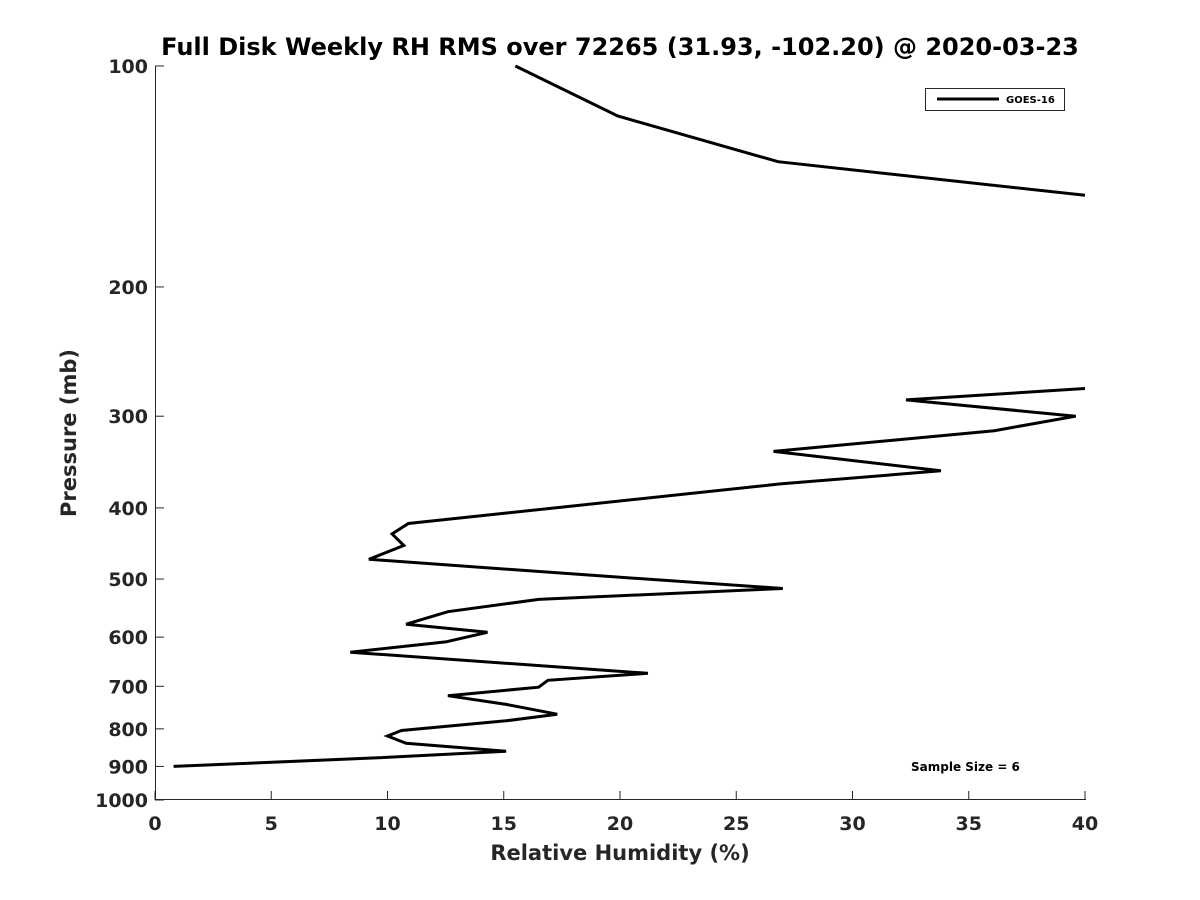  What do you see at coordinates (965, 767) in the screenshot?
I see `sample-size-note: Sample Size = 6` at bounding box center [965, 767].